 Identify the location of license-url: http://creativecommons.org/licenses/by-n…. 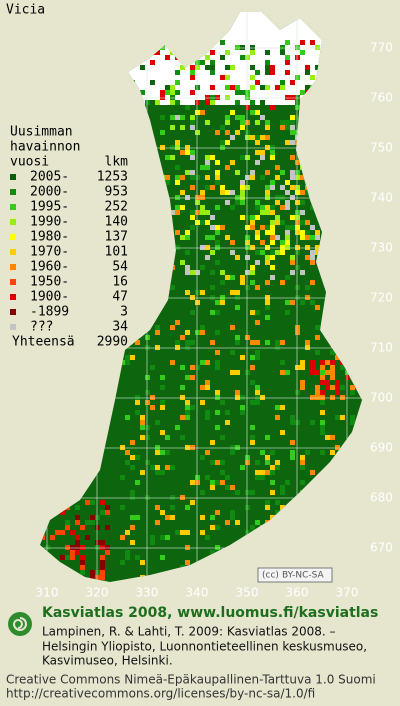
(160, 694).